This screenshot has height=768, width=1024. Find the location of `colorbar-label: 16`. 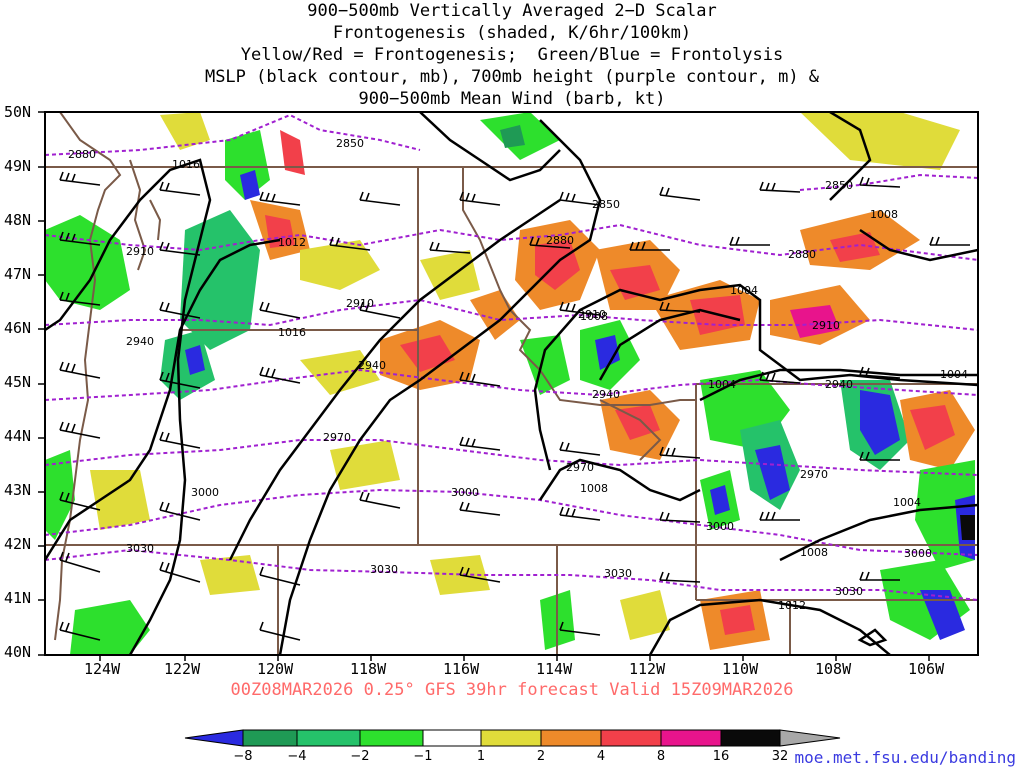

colorbar-label: 16 is located at coordinates (721, 756).